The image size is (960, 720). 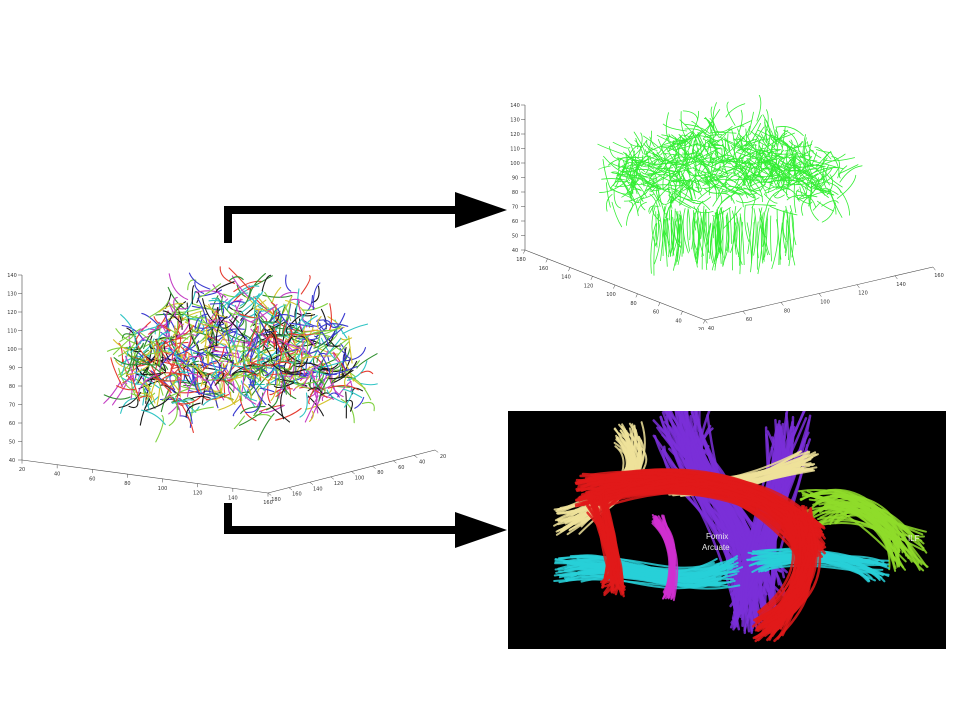 What do you see at coordinates (57, 475) in the screenshot?
I see `input-x-tick-label: 40` at bounding box center [57, 475].